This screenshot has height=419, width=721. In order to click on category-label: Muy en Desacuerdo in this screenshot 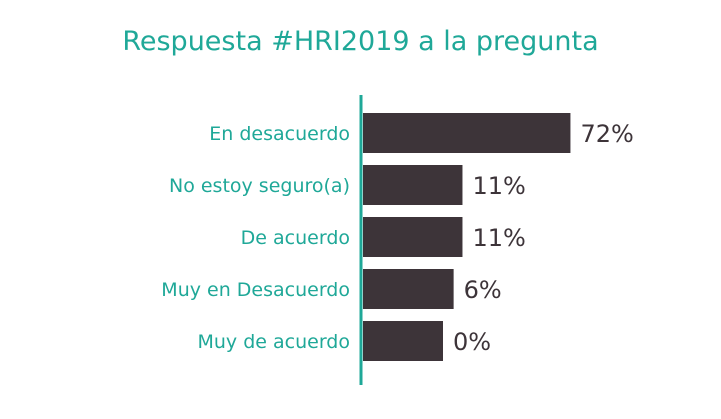, I will do `click(255, 290)`.